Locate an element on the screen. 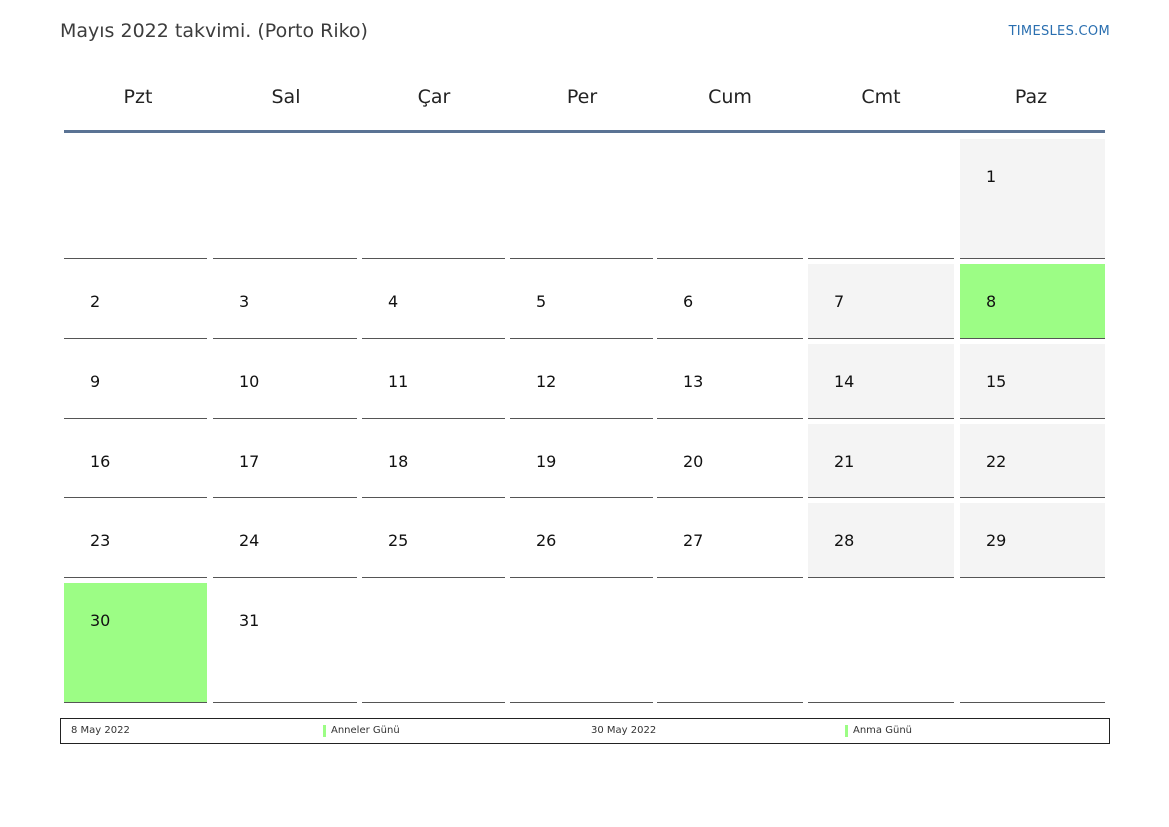 The height and width of the screenshot is (827, 1169). day-number: 14 is located at coordinates (844, 381).